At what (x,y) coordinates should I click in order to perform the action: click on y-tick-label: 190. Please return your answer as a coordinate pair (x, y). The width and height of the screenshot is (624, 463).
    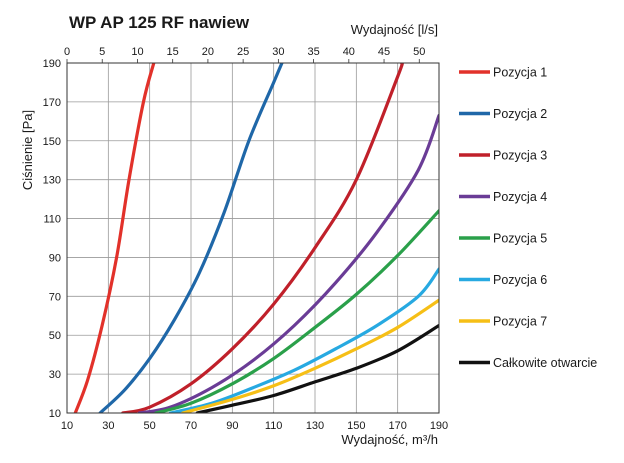
    Looking at the image, I should click on (52, 64).